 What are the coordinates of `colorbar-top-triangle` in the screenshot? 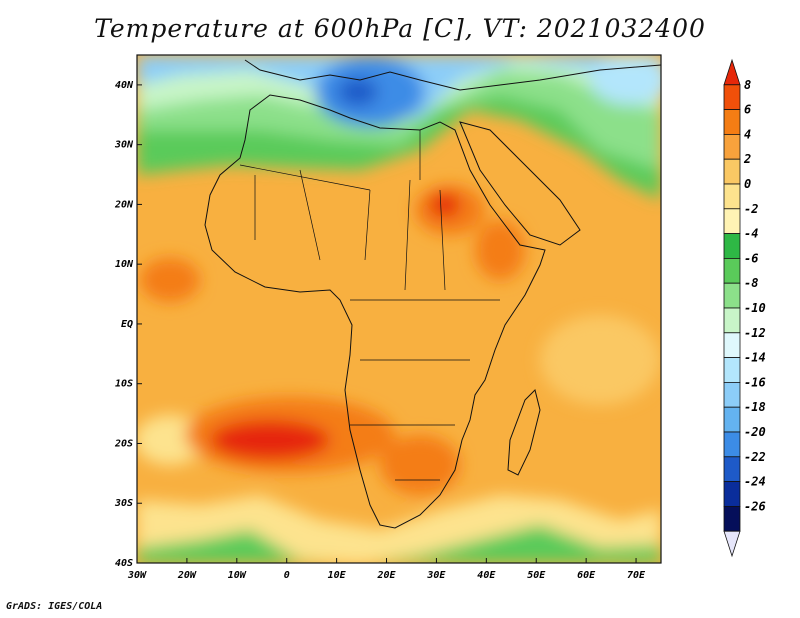 It's located at (732, 72).